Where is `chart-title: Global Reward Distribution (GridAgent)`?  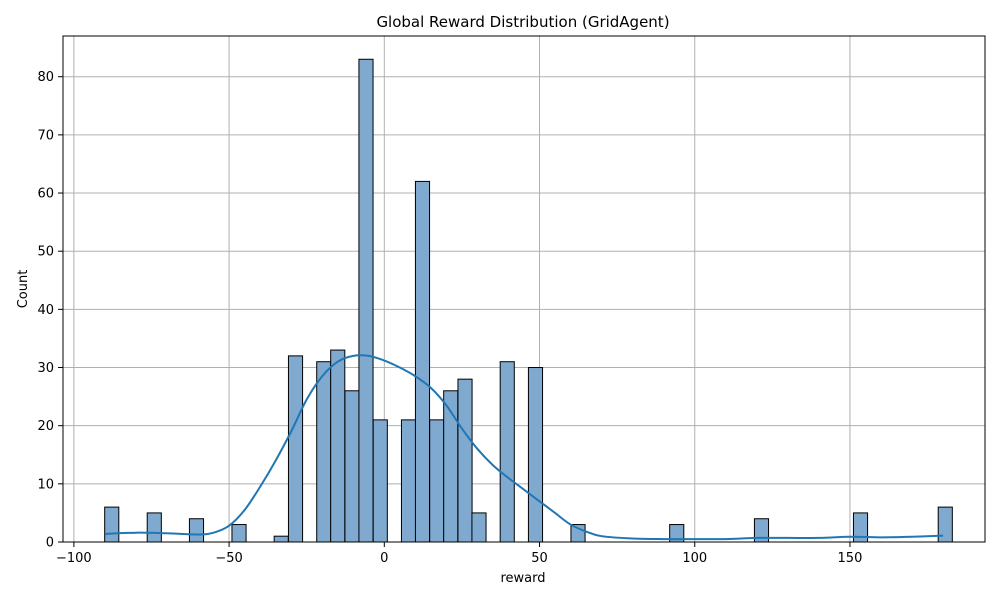
chart-title: Global Reward Distribution (GridAgent) is located at coordinates (522, 22).